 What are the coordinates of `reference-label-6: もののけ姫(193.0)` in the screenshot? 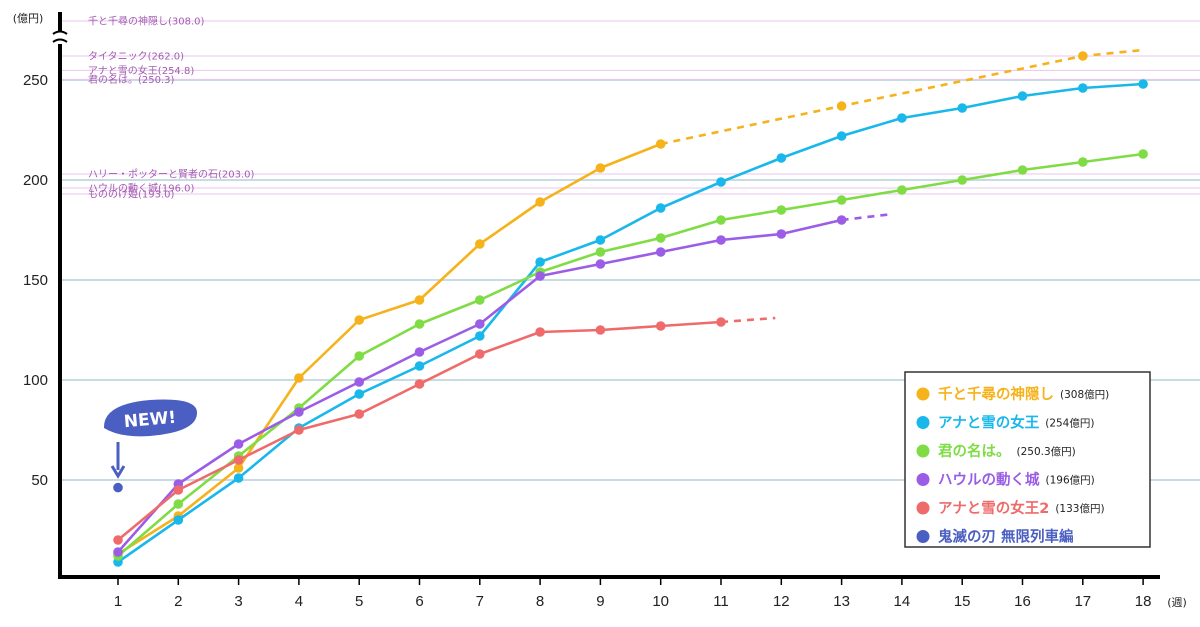 It's located at (131, 194).